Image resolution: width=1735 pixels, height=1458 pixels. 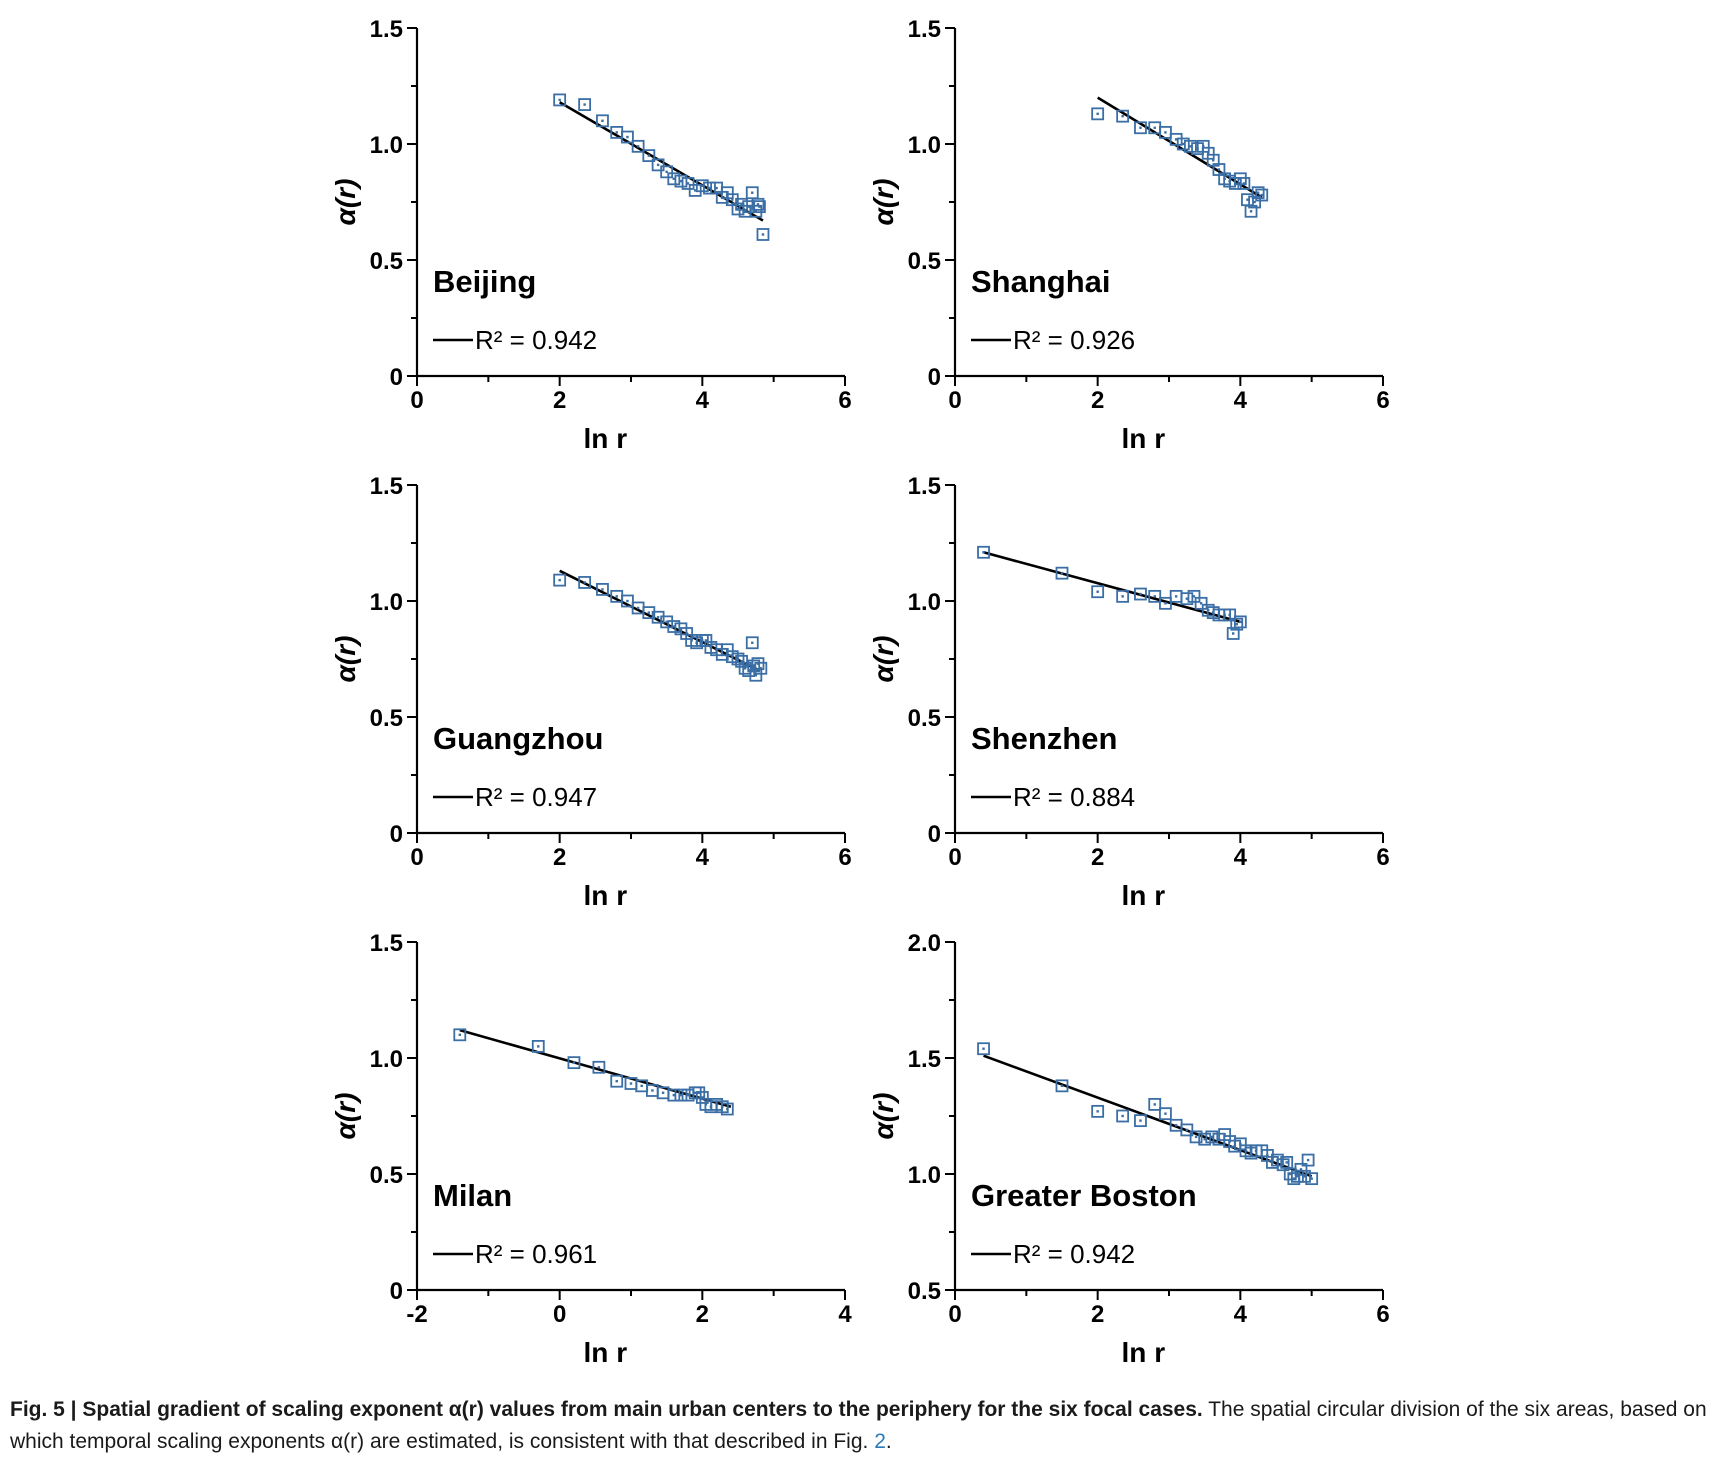 I want to click on panel-title: Shanghai, so click(x=1041, y=281).